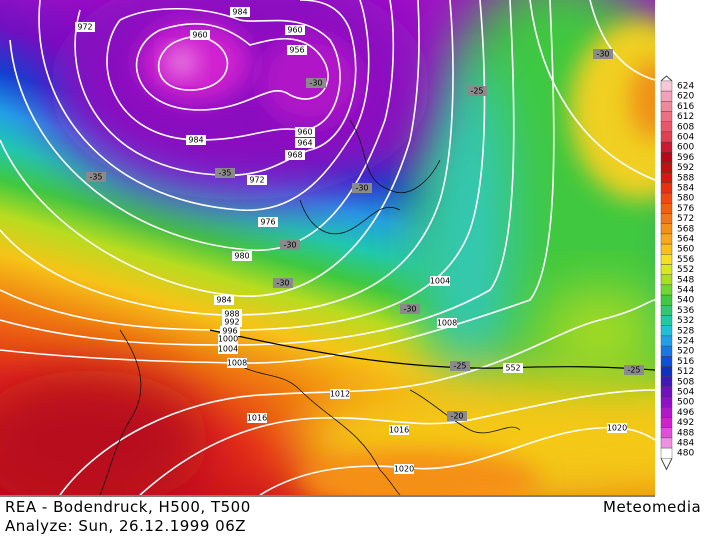 The height and width of the screenshot is (540, 720). I want to click on isobar-label: 1000, so click(228, 339).